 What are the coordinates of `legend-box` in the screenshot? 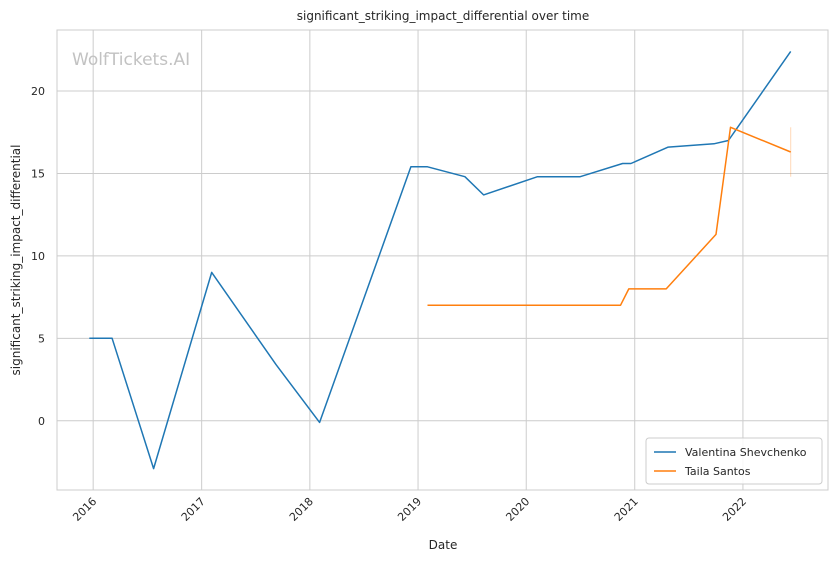 It's located at (734, 461).